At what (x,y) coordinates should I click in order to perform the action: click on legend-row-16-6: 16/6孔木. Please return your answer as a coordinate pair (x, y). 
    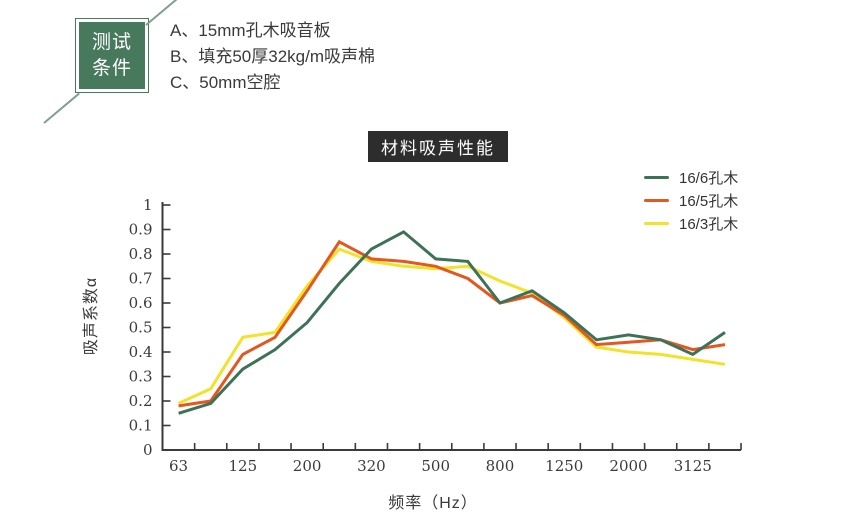
    Looking at the image, I should click on (691, 177).